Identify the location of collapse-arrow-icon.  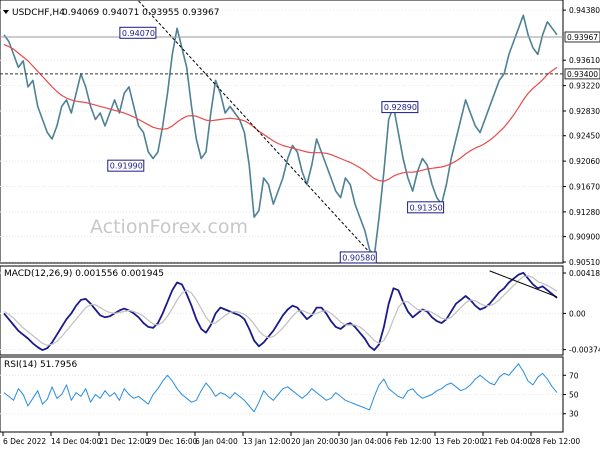
(6, 12).